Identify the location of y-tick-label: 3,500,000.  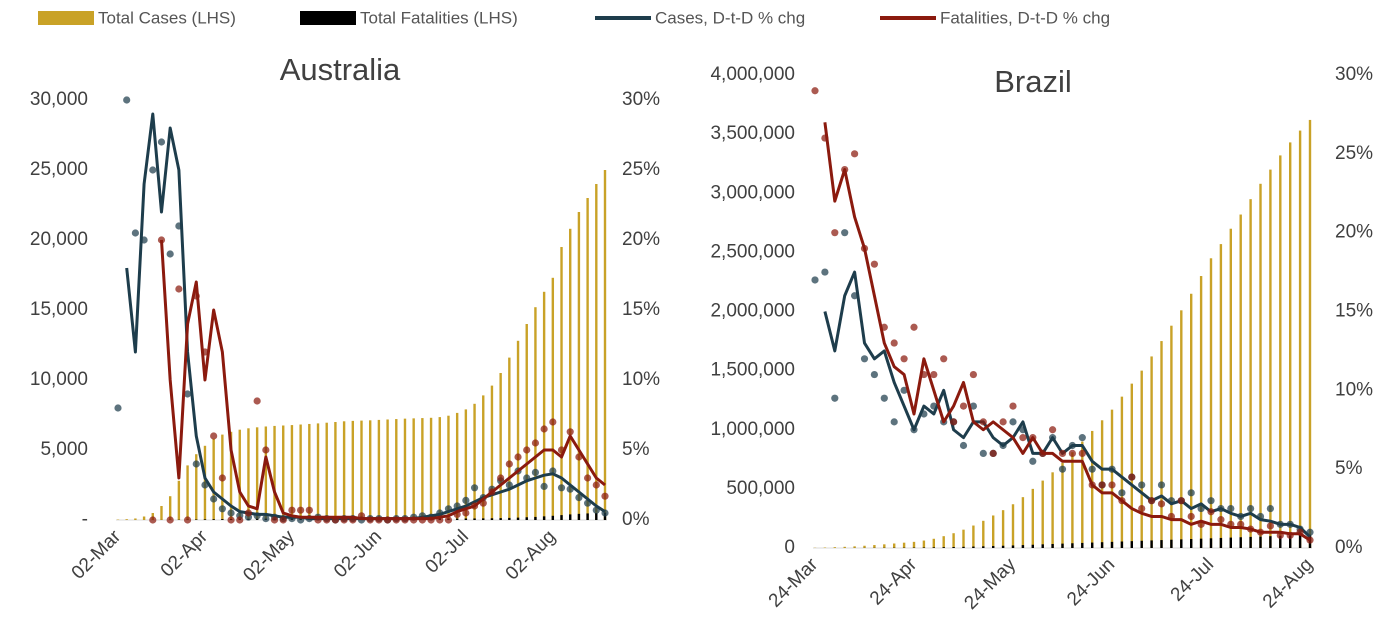
(752, 133).